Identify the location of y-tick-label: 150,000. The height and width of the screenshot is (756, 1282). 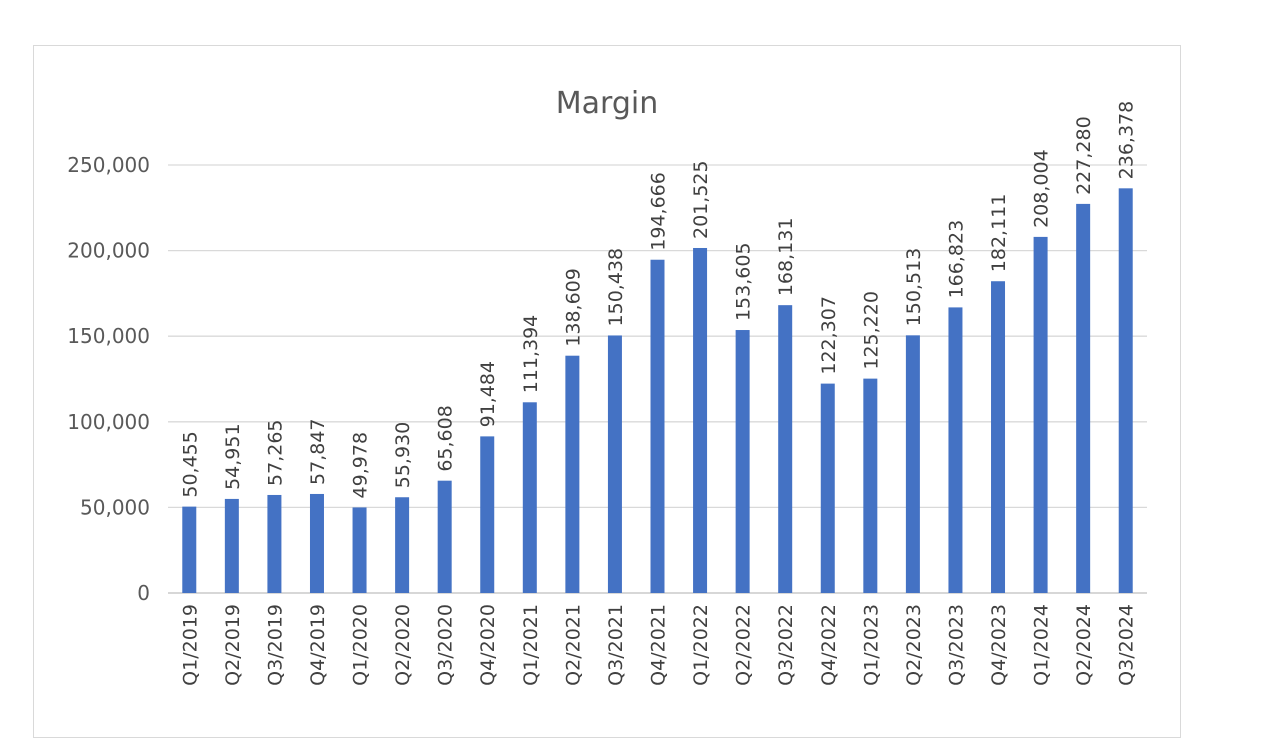
(108, 336).